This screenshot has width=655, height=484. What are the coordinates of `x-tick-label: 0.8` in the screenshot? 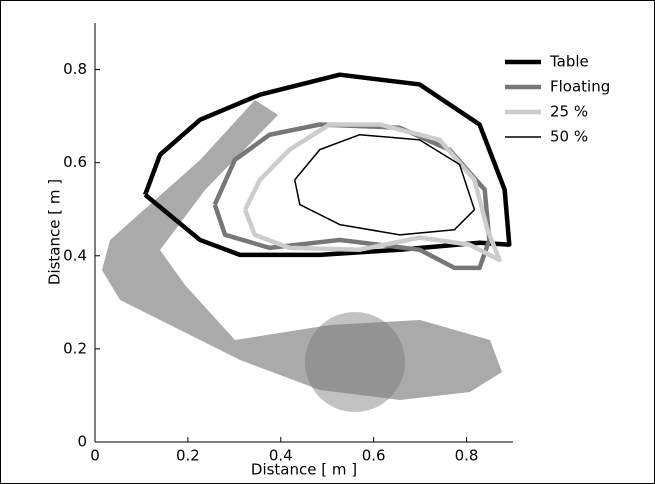 It's located at (467, 456).